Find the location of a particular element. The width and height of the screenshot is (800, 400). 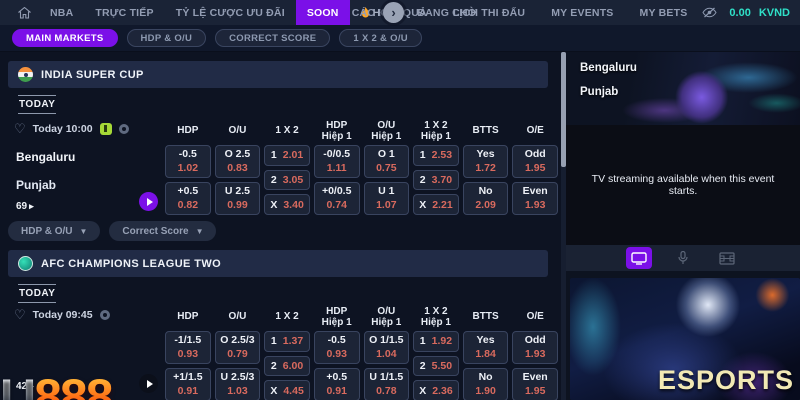

tab-hdp-ou: HDP & O/U is located at coordinates (166, 38).